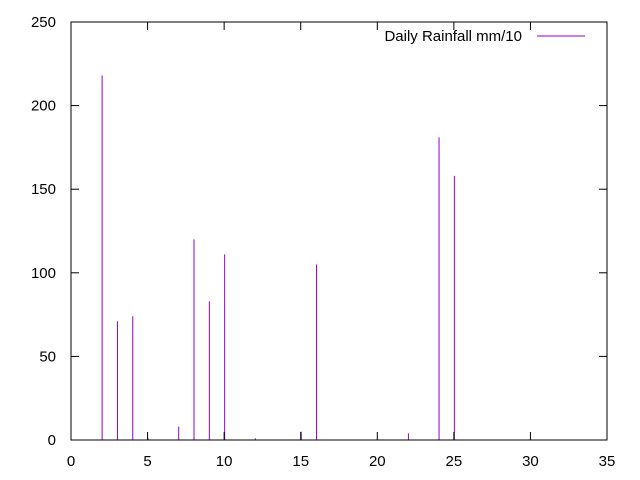 Image resolution: width=640 pixels, height=480 pixels. I want to click on y-tick-label: 200, so click(43, 106).